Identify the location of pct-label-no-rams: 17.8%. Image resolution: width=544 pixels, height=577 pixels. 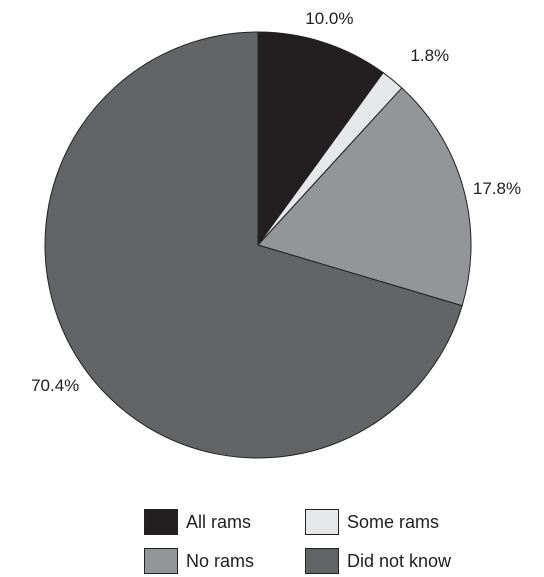
(497, 188).